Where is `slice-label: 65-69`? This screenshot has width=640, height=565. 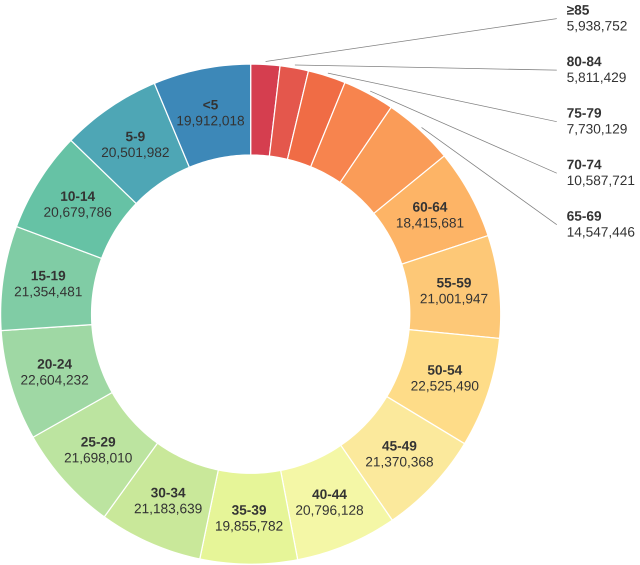 slice-label: 65-69 is located at coordinates (584, 216).